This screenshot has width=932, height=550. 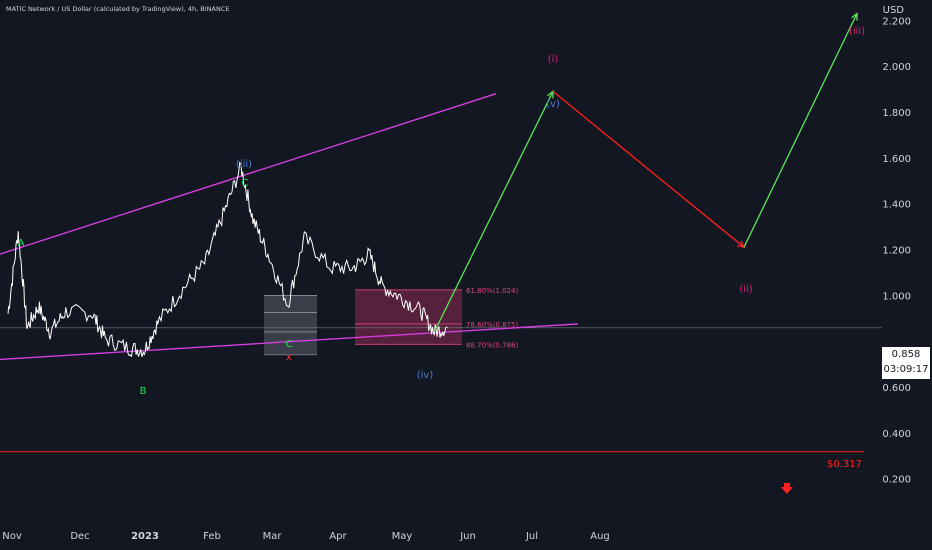 I want to click on x-tick-label: 2023, so click(x=145, y=536).